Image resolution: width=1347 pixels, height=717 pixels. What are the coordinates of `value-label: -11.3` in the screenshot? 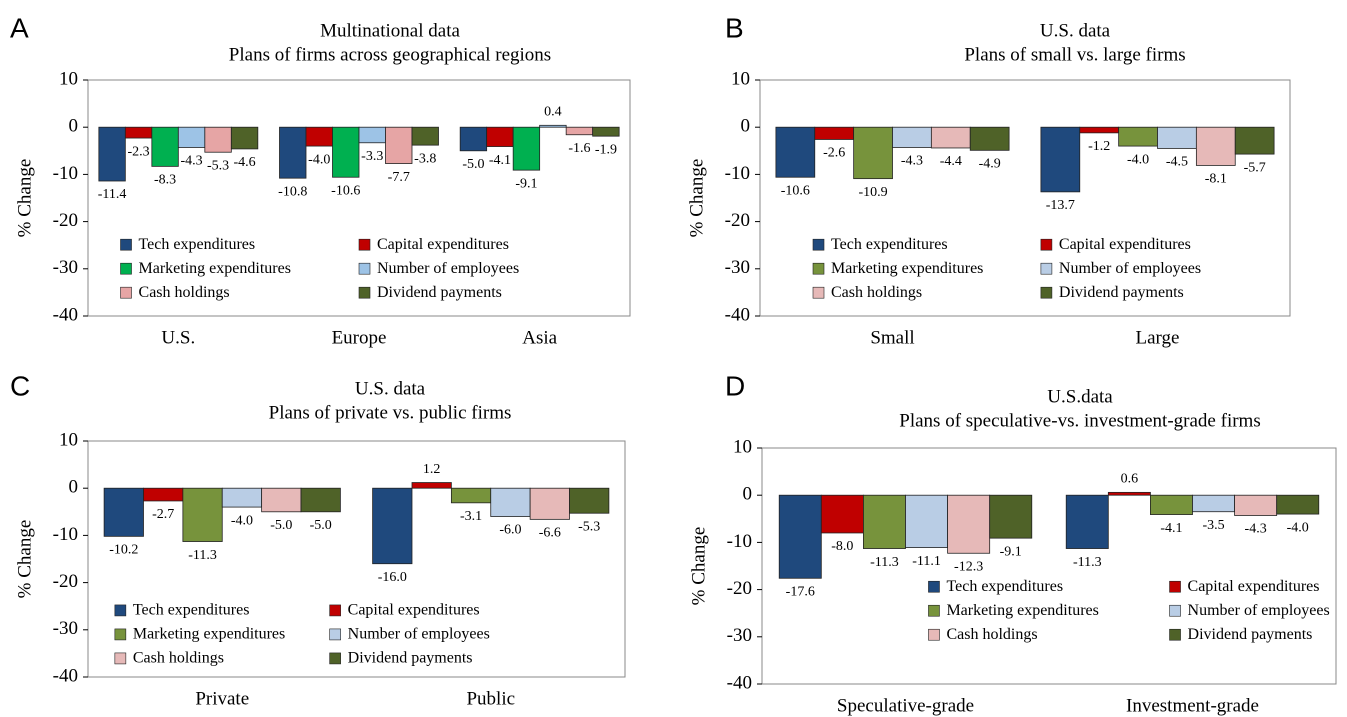 It's located at (884, 562).